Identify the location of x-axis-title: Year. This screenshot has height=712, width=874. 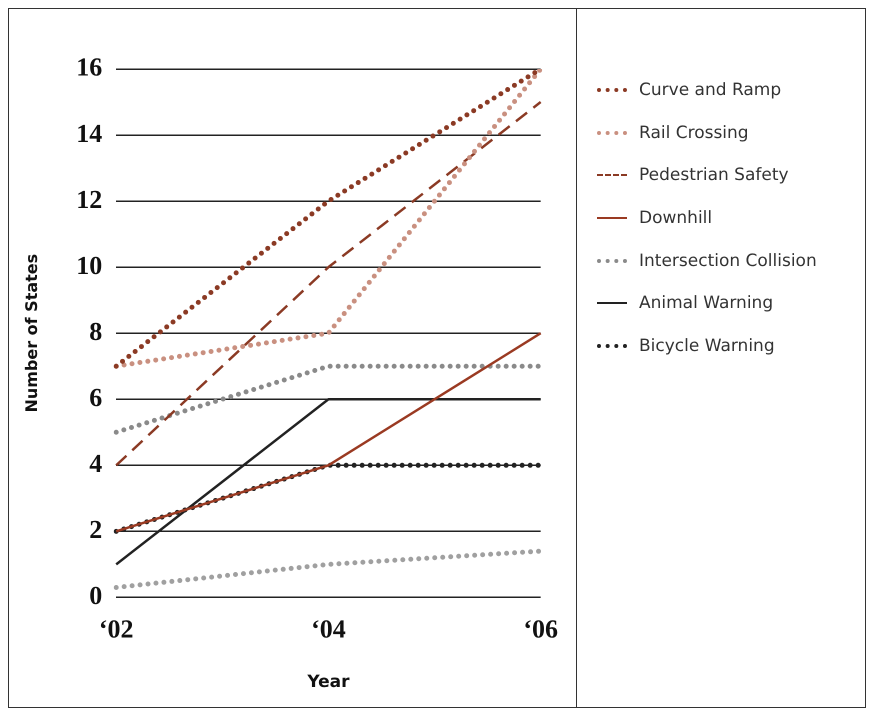
(328, 682).